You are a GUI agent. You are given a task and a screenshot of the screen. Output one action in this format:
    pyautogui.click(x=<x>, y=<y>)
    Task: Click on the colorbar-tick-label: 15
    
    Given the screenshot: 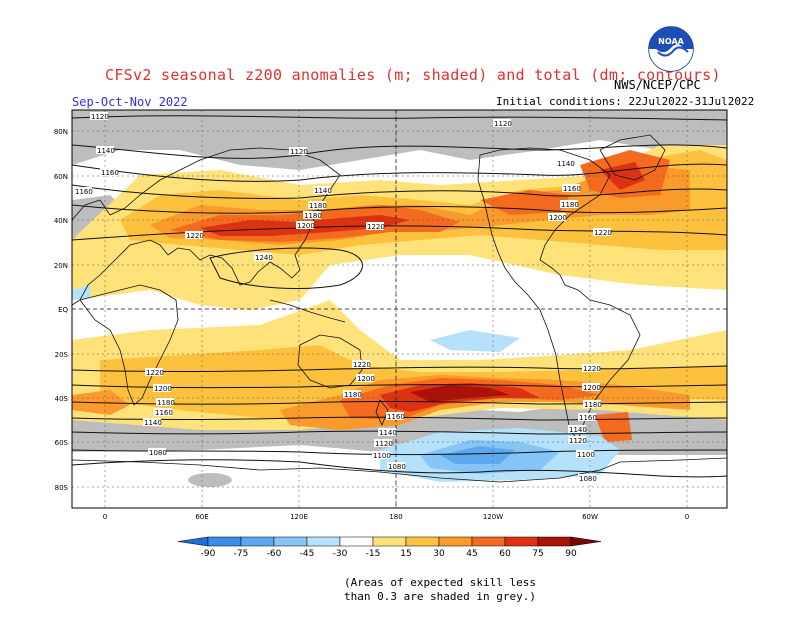 What is the action you would take?
    pyautogui.click(x=405, y=554)
    